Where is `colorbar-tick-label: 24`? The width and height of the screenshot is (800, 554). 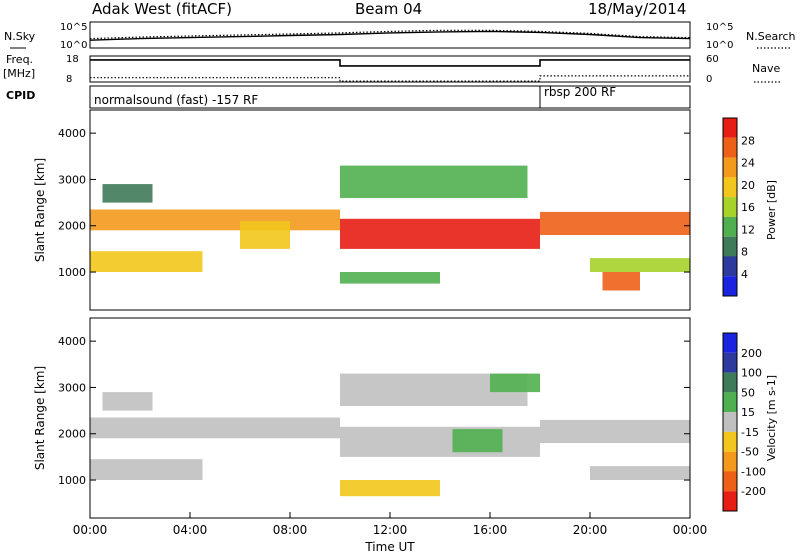 colorbar-tick-label: 24 is located at coordinates (748, 163).